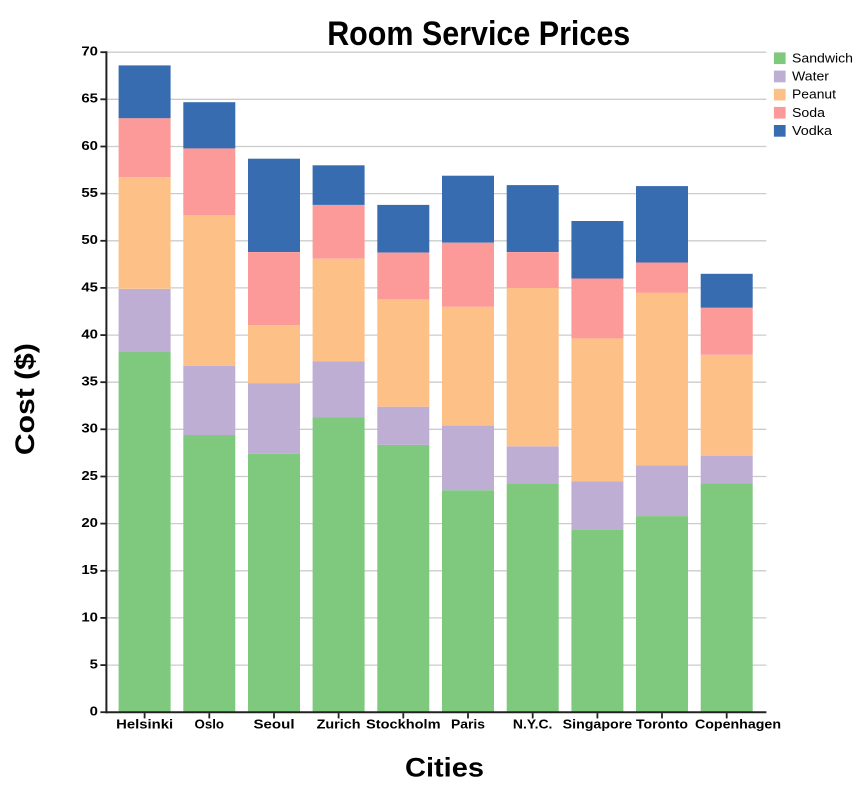 The width and height of the screenshot is (865, 790). What do you see at coordinates (89, 192) in the screenshot?
I see `svg-text: 55` at bounding box center [89, 192].